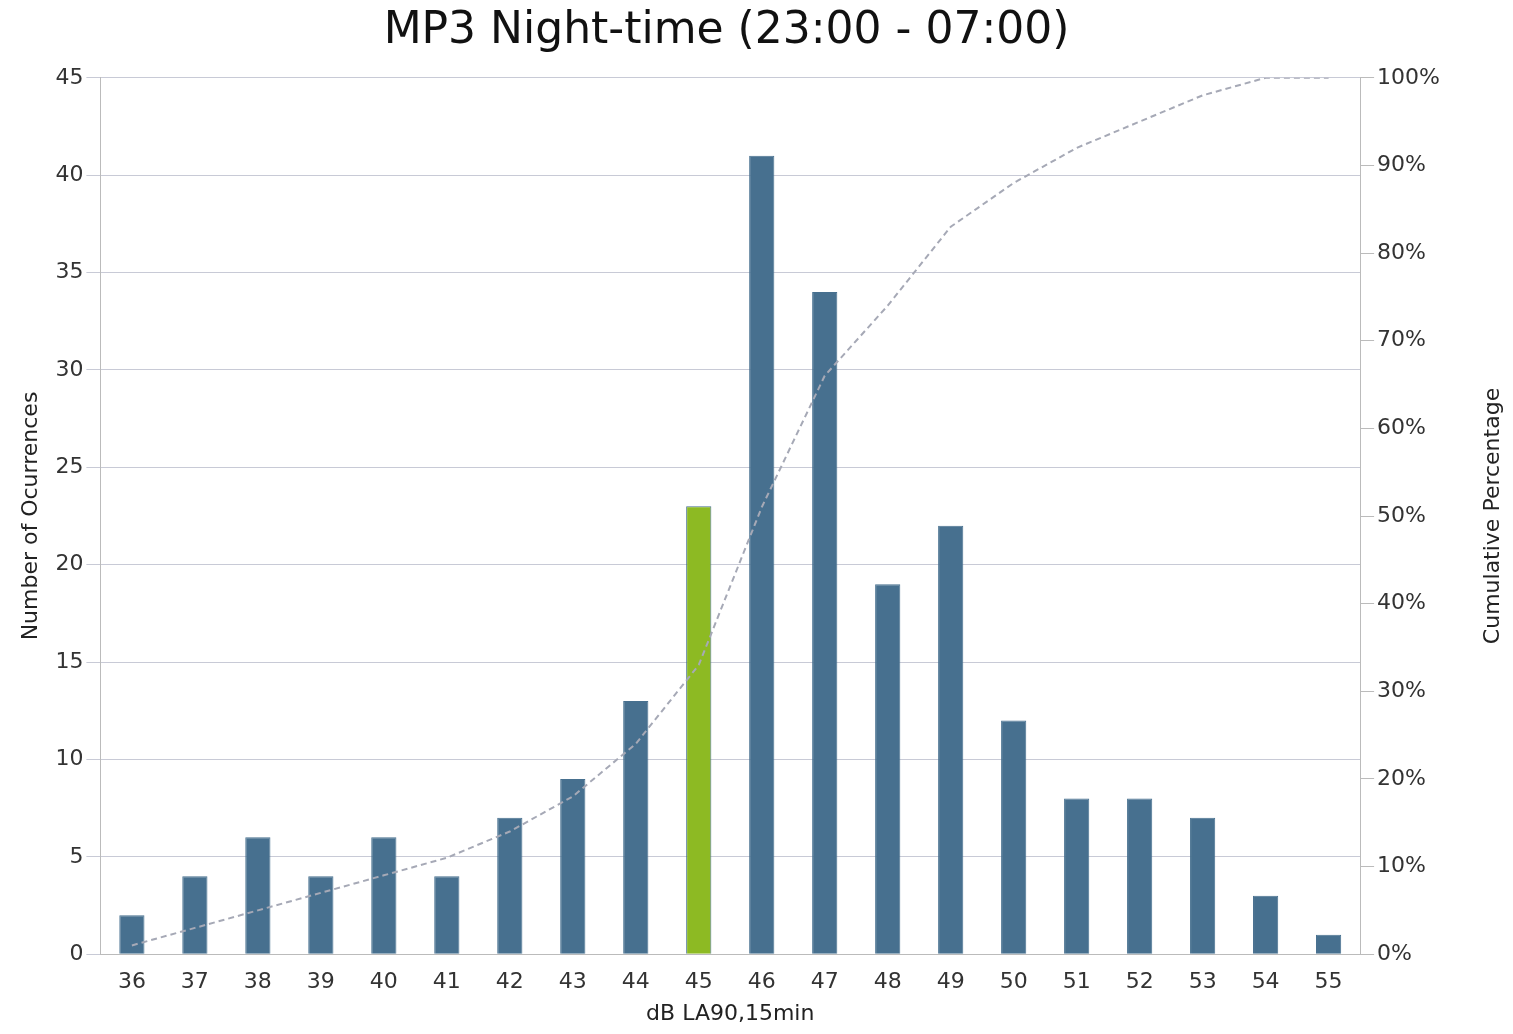 The width and height of the screenshot is (1513, 1034). I want to click on x-tick-label: 36, so click(131, 981).